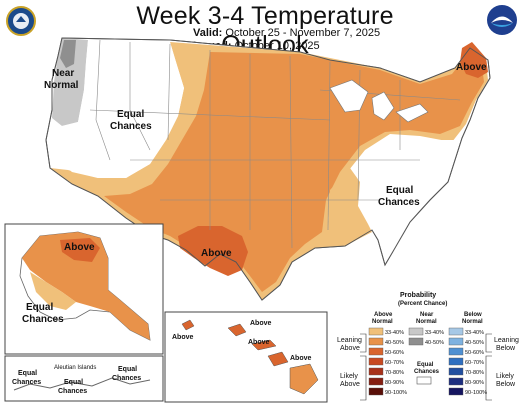 The image size is (525, 405). Describe the element at coordinates (506, 348) in the screenshot. I see `legend-leaning-below-2: Below` at that location.